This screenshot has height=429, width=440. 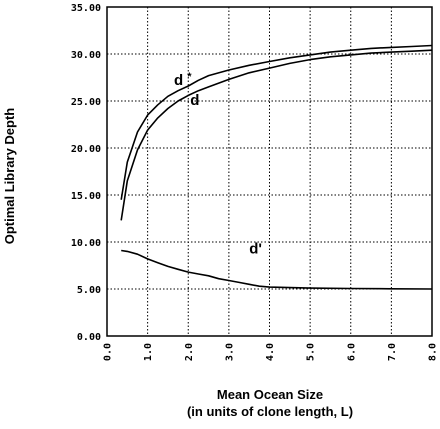 What do you see at coordinates (311, 352) in the screenshot?
I see `x-tick-label: 5.0` at bounding box center [311, 352].